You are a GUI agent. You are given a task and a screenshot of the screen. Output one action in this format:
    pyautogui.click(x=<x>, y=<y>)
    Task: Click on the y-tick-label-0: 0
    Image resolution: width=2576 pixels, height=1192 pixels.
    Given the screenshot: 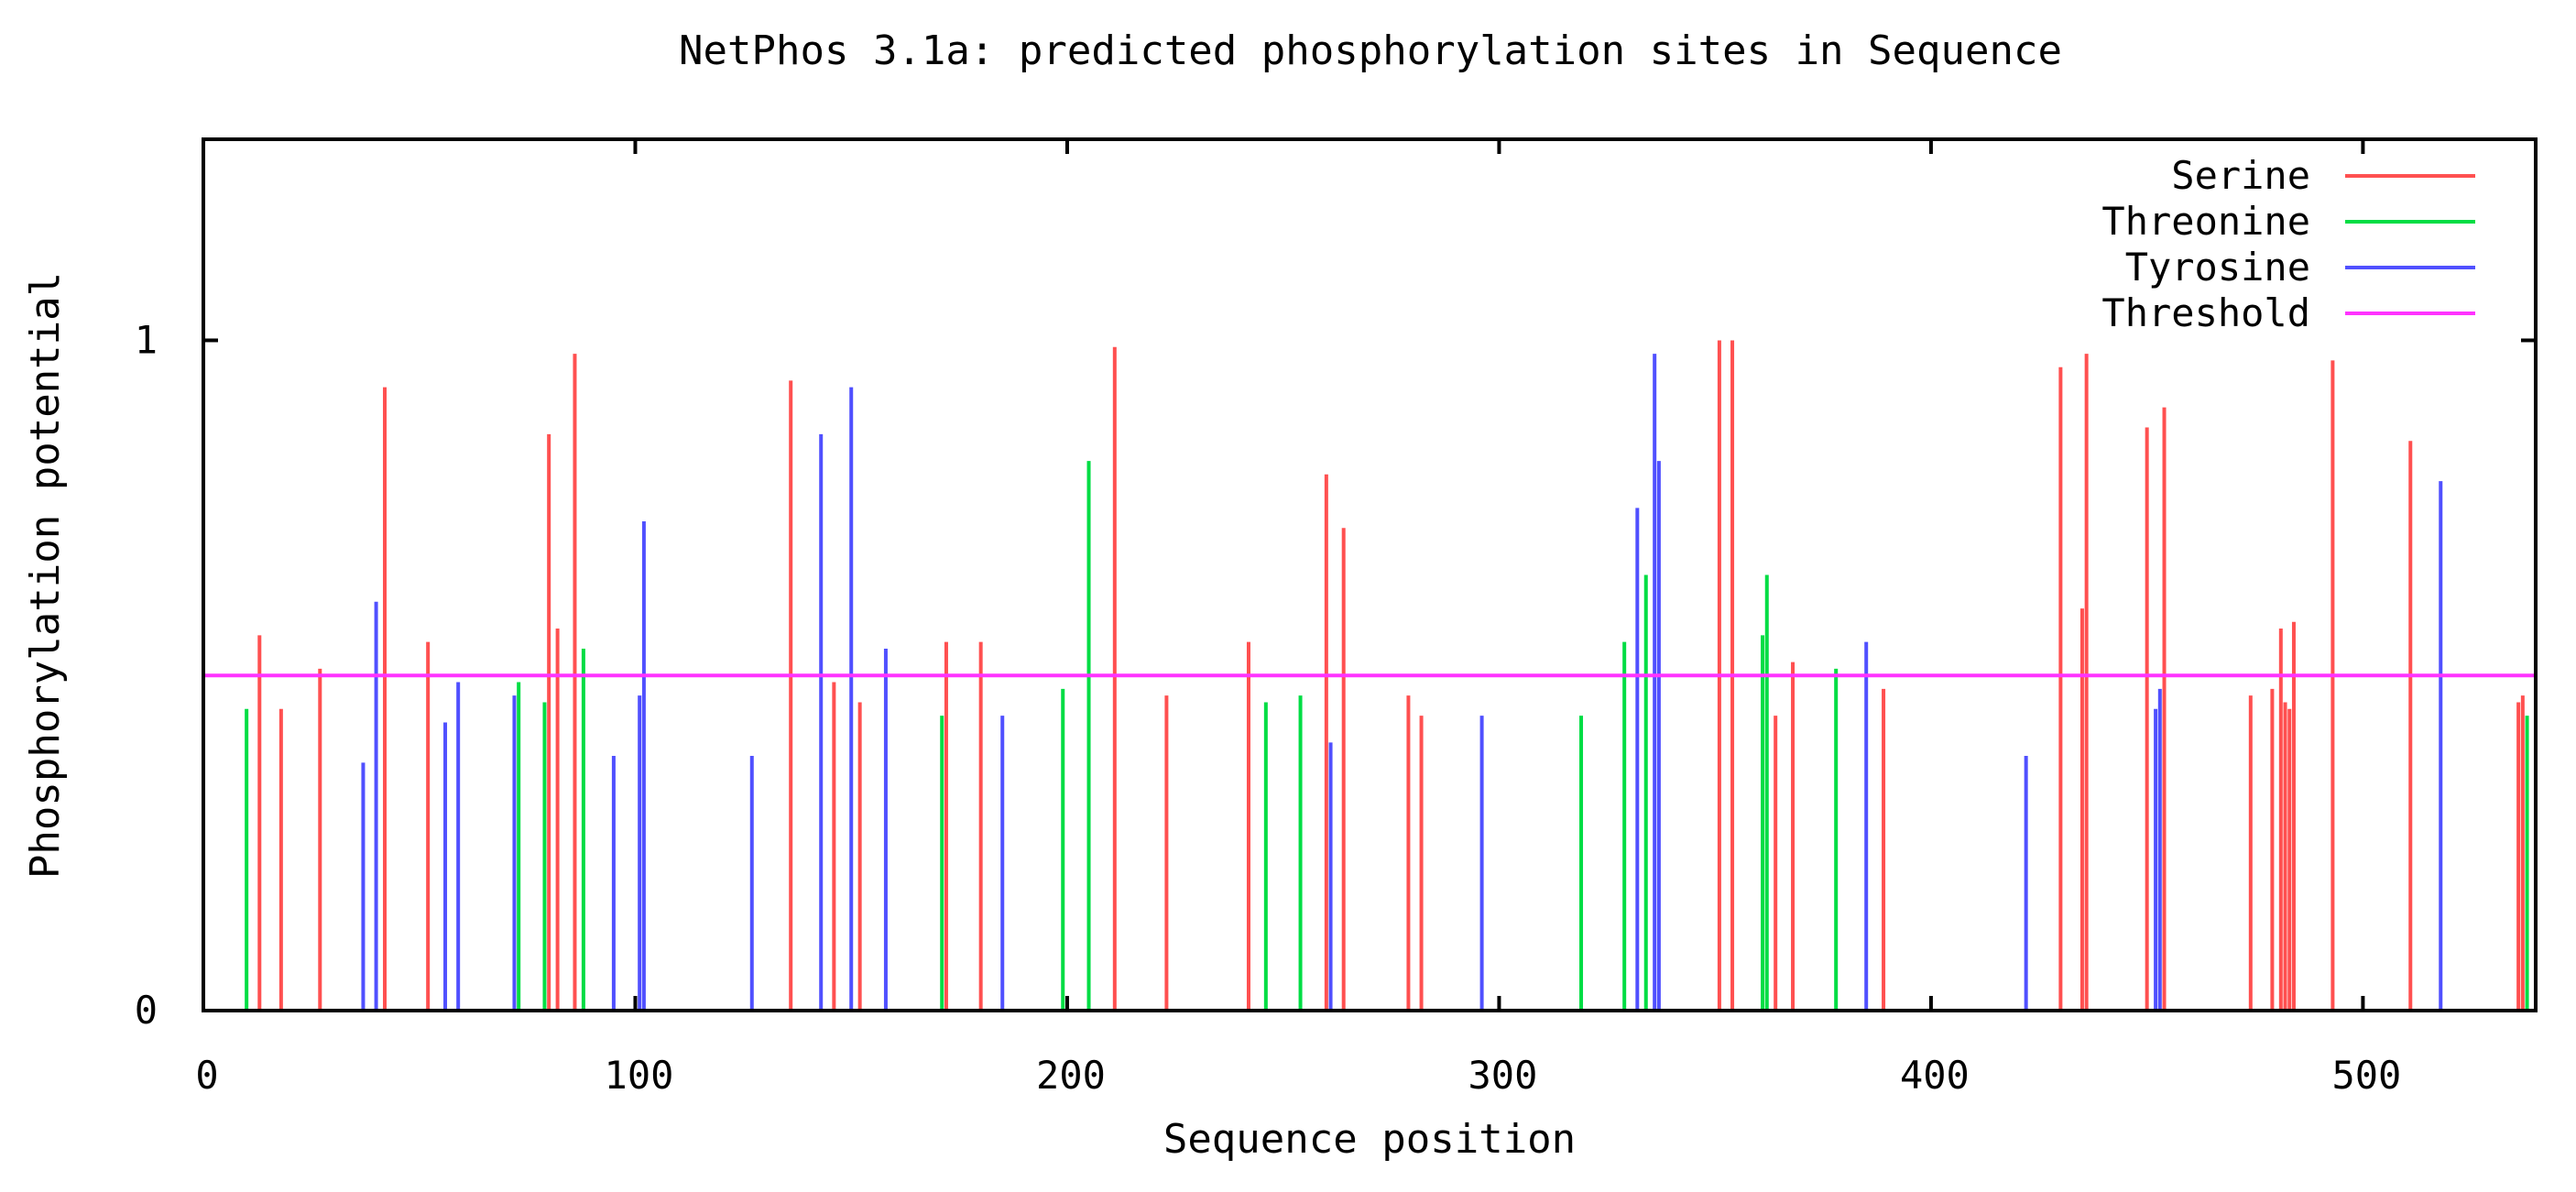 What is the action you would take?
    pyautogui.click(x=146, y=1010)
    